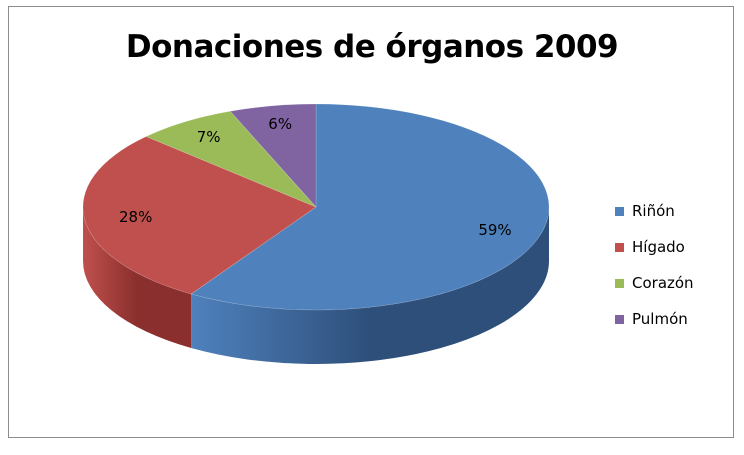 The image size is (744, 455). Describe the element at coordinates (653, 211) in the screenshot. I see `legend-label-1: Riñón` at that location.